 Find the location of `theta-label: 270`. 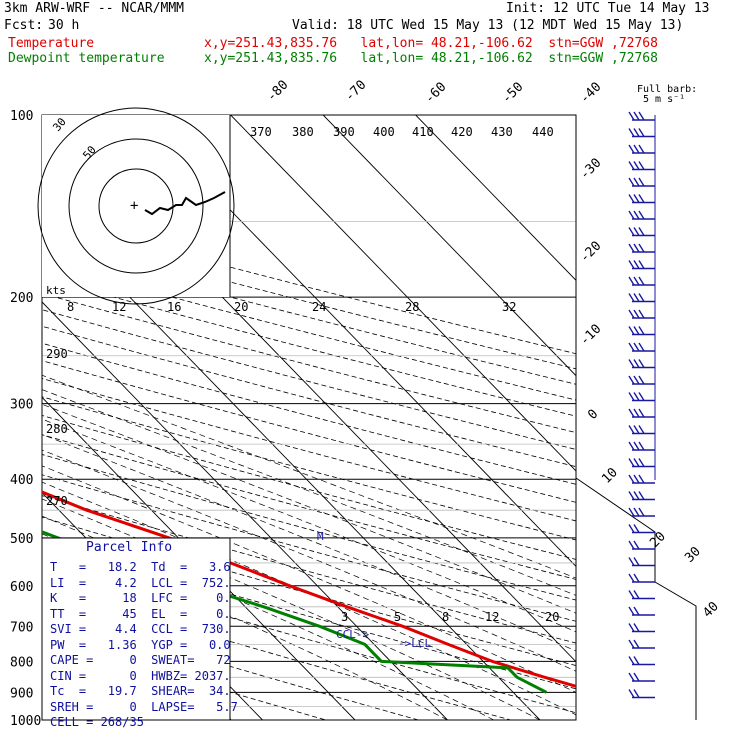

theta-label: 270 is located at coordinates (57, 501).